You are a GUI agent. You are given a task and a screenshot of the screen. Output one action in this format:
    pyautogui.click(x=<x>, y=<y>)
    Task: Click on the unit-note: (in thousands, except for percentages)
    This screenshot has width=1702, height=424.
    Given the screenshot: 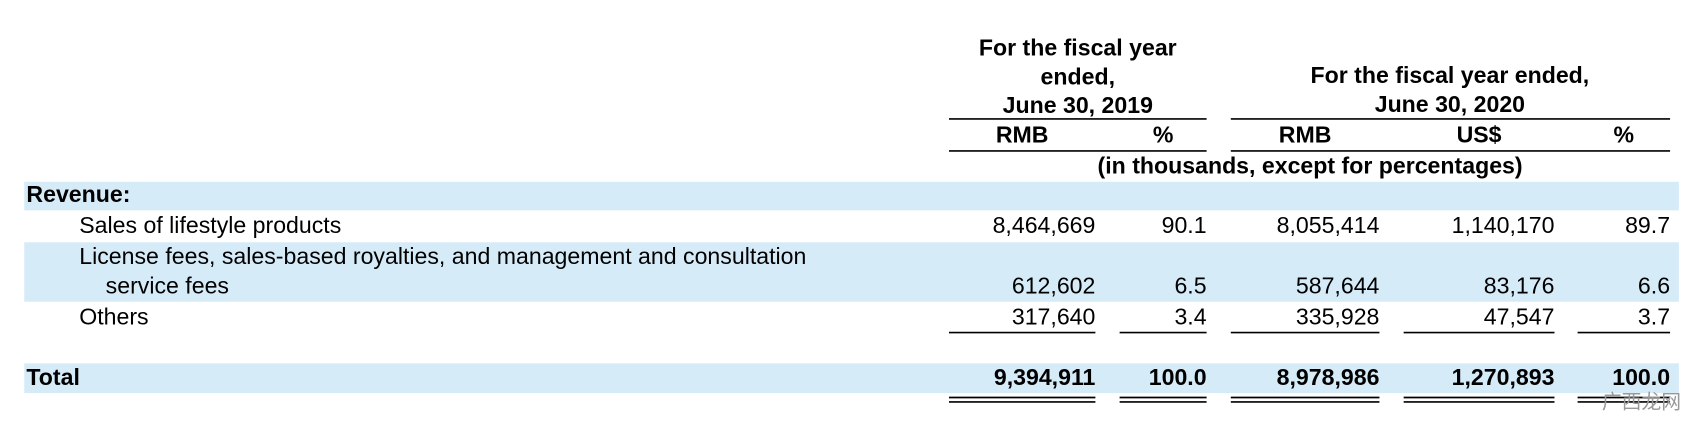 What is the action you would take?
    pyautogui.click(x=1310, y=166)
    